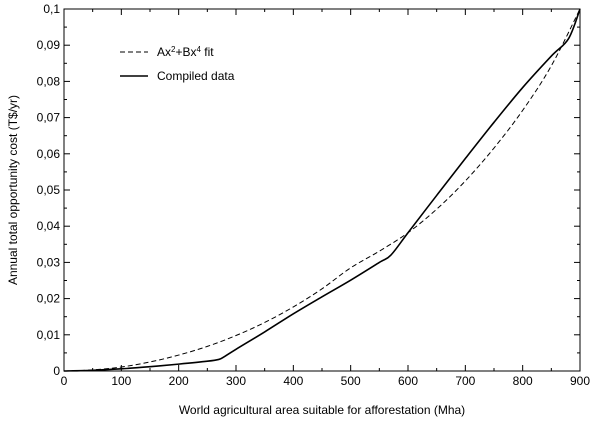  I want to click on x-tick-label: 800, so click(523, 381).